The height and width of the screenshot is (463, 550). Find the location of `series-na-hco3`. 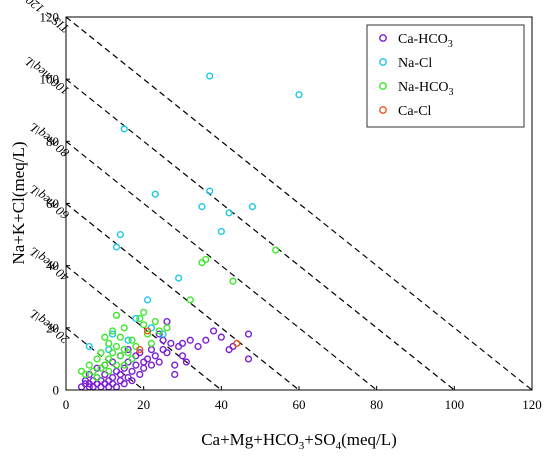

series-na-hco3 is located at coordinates (178, 314).